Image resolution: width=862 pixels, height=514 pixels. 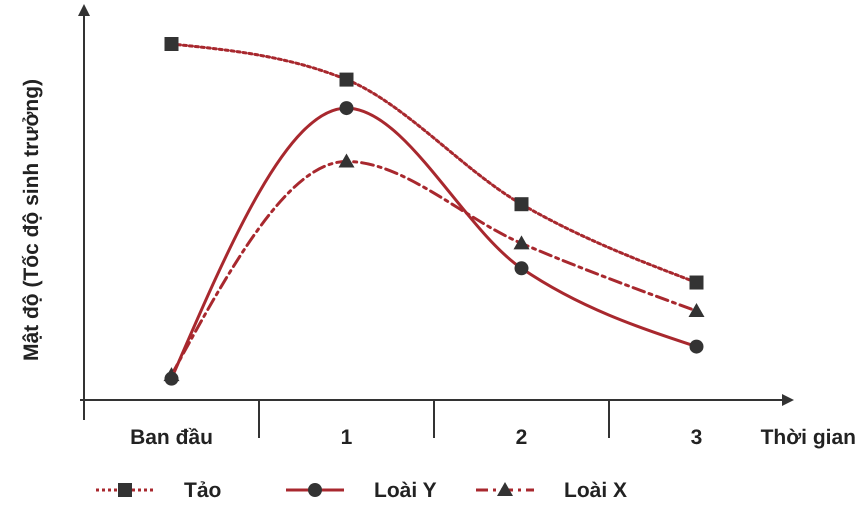 What do you see at coordinates (596, 490) in the screenshot?
I see `legend-label: Loài X` at bounding box center [596, 490].